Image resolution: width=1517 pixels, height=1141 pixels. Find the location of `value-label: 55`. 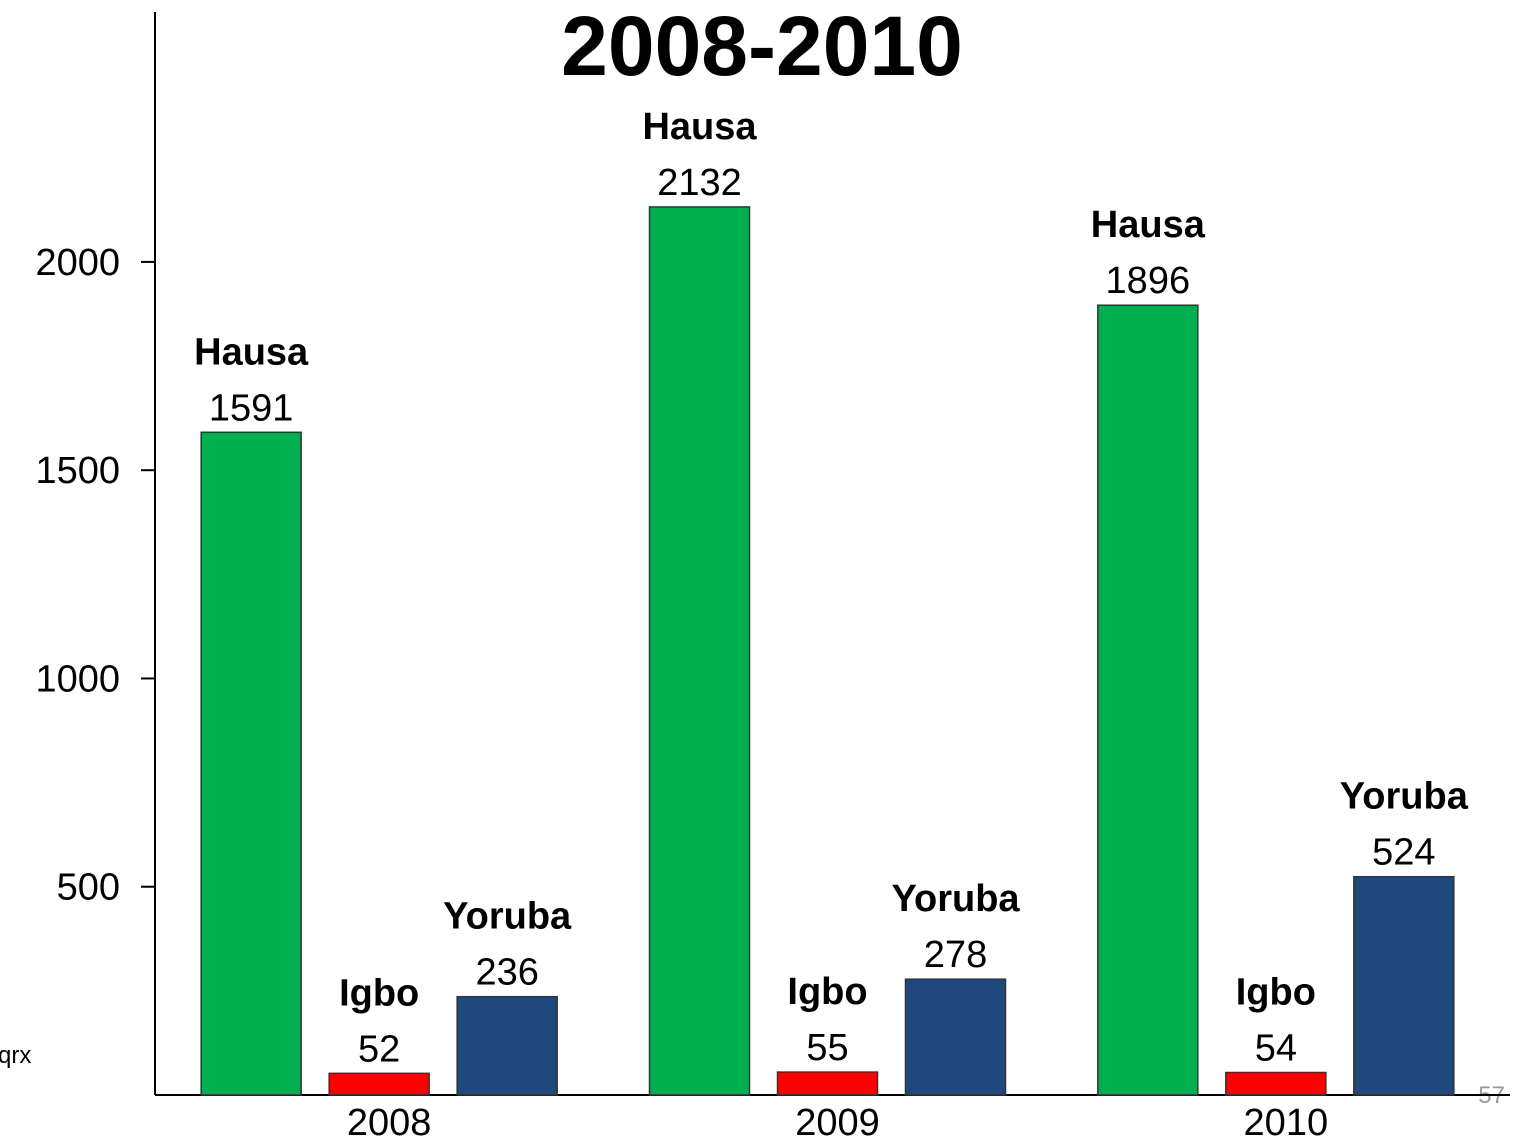

value-label: 55 is located at coordinates (827, 1048).